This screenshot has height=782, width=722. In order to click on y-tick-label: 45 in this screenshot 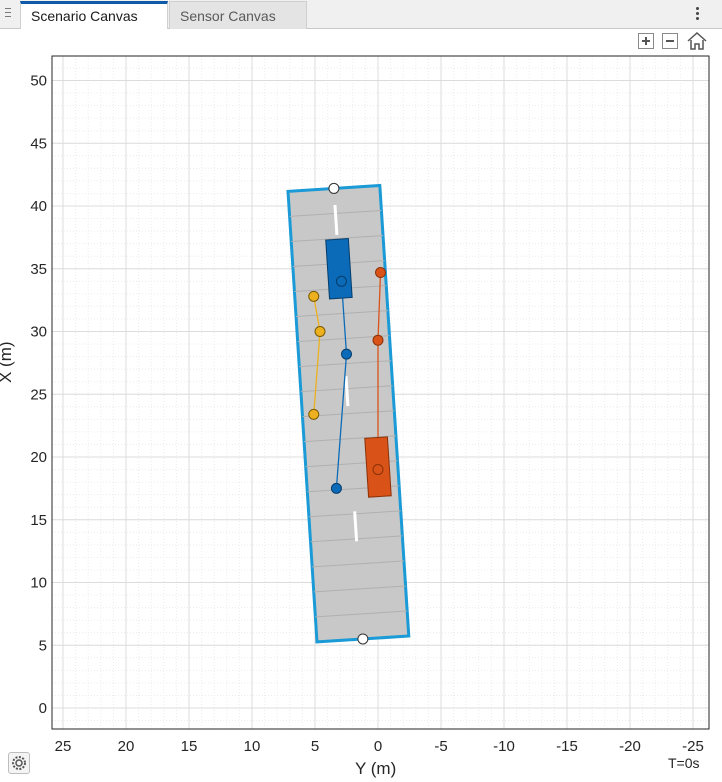, I will do `click(38, 143)`.